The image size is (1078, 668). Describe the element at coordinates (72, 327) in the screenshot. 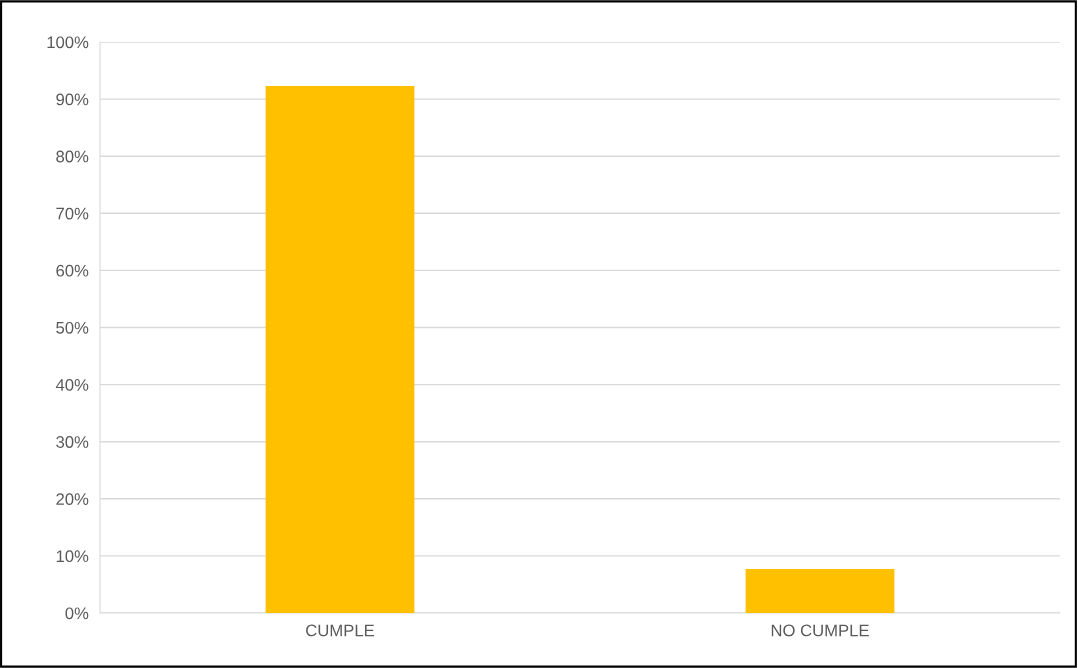

I see `y-tick-label: 50%` at that location.